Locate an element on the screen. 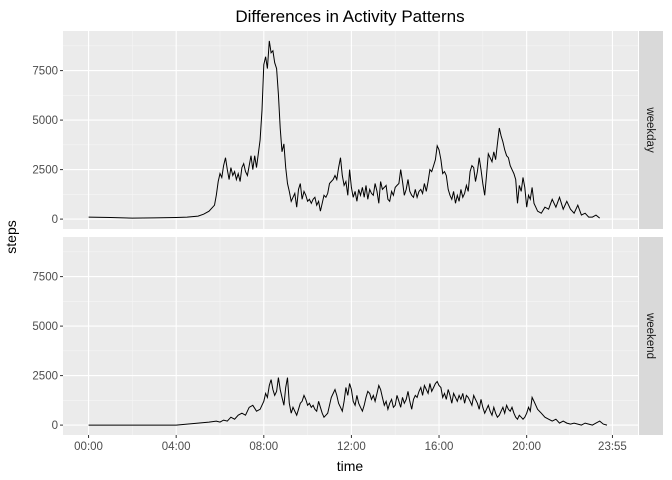 The height and width of the screenshot is (480, 672). y-axis-title: steps is located at coordinates (11, 236).